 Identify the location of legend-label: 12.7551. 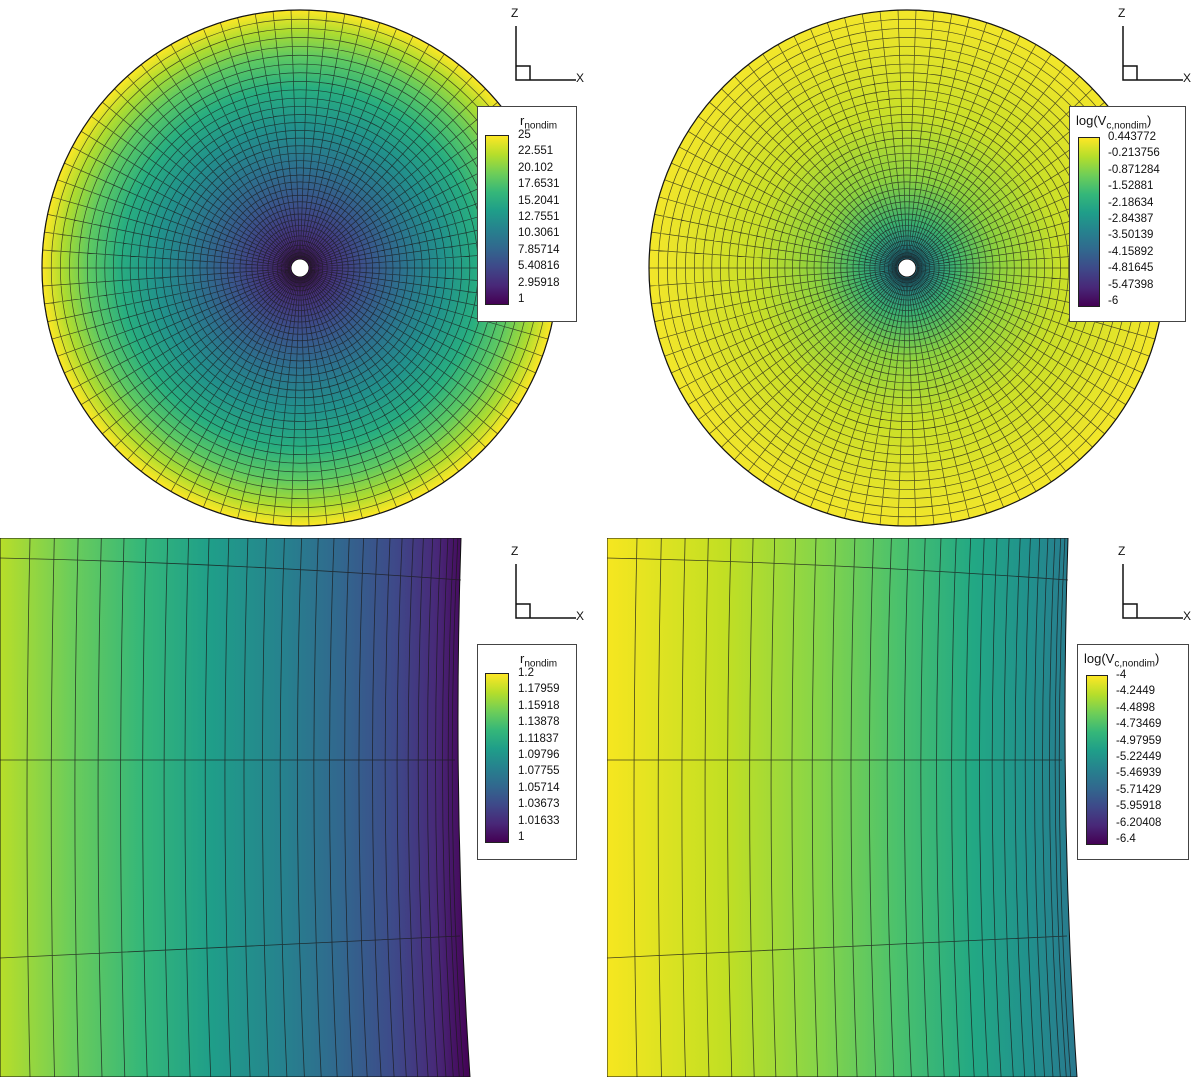
(539, 217).